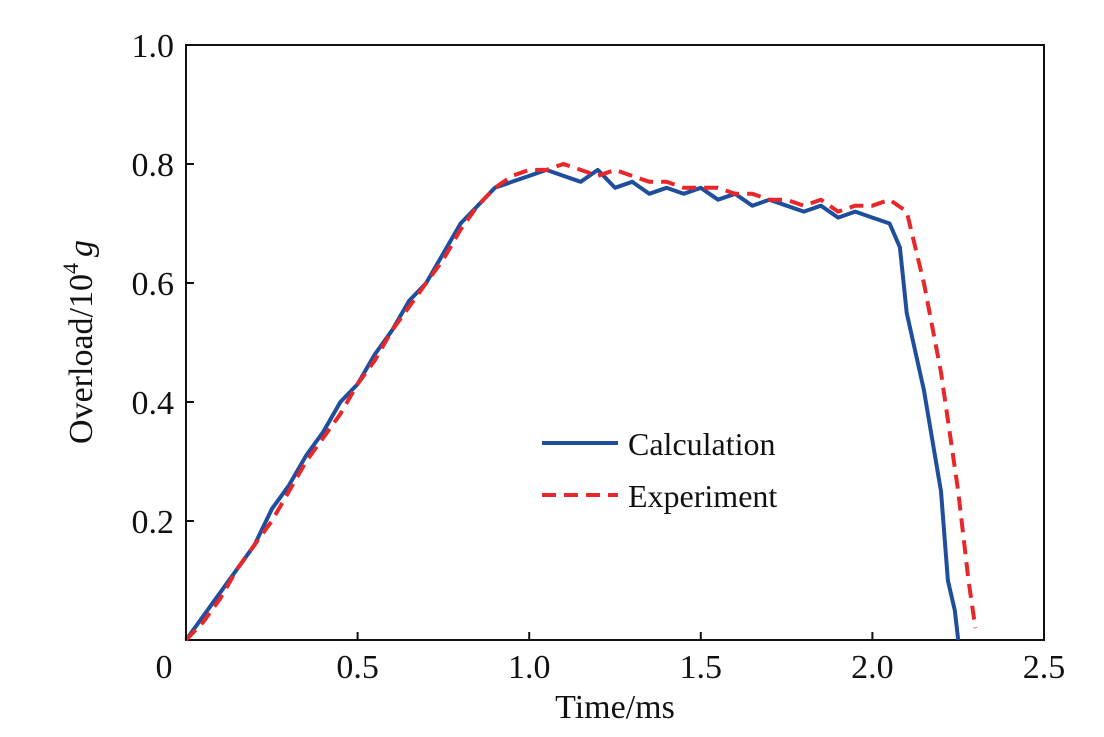 This screenshot has width=1104, height=737. I want to click on legend: Calculation Experiment, so click(659, 470).